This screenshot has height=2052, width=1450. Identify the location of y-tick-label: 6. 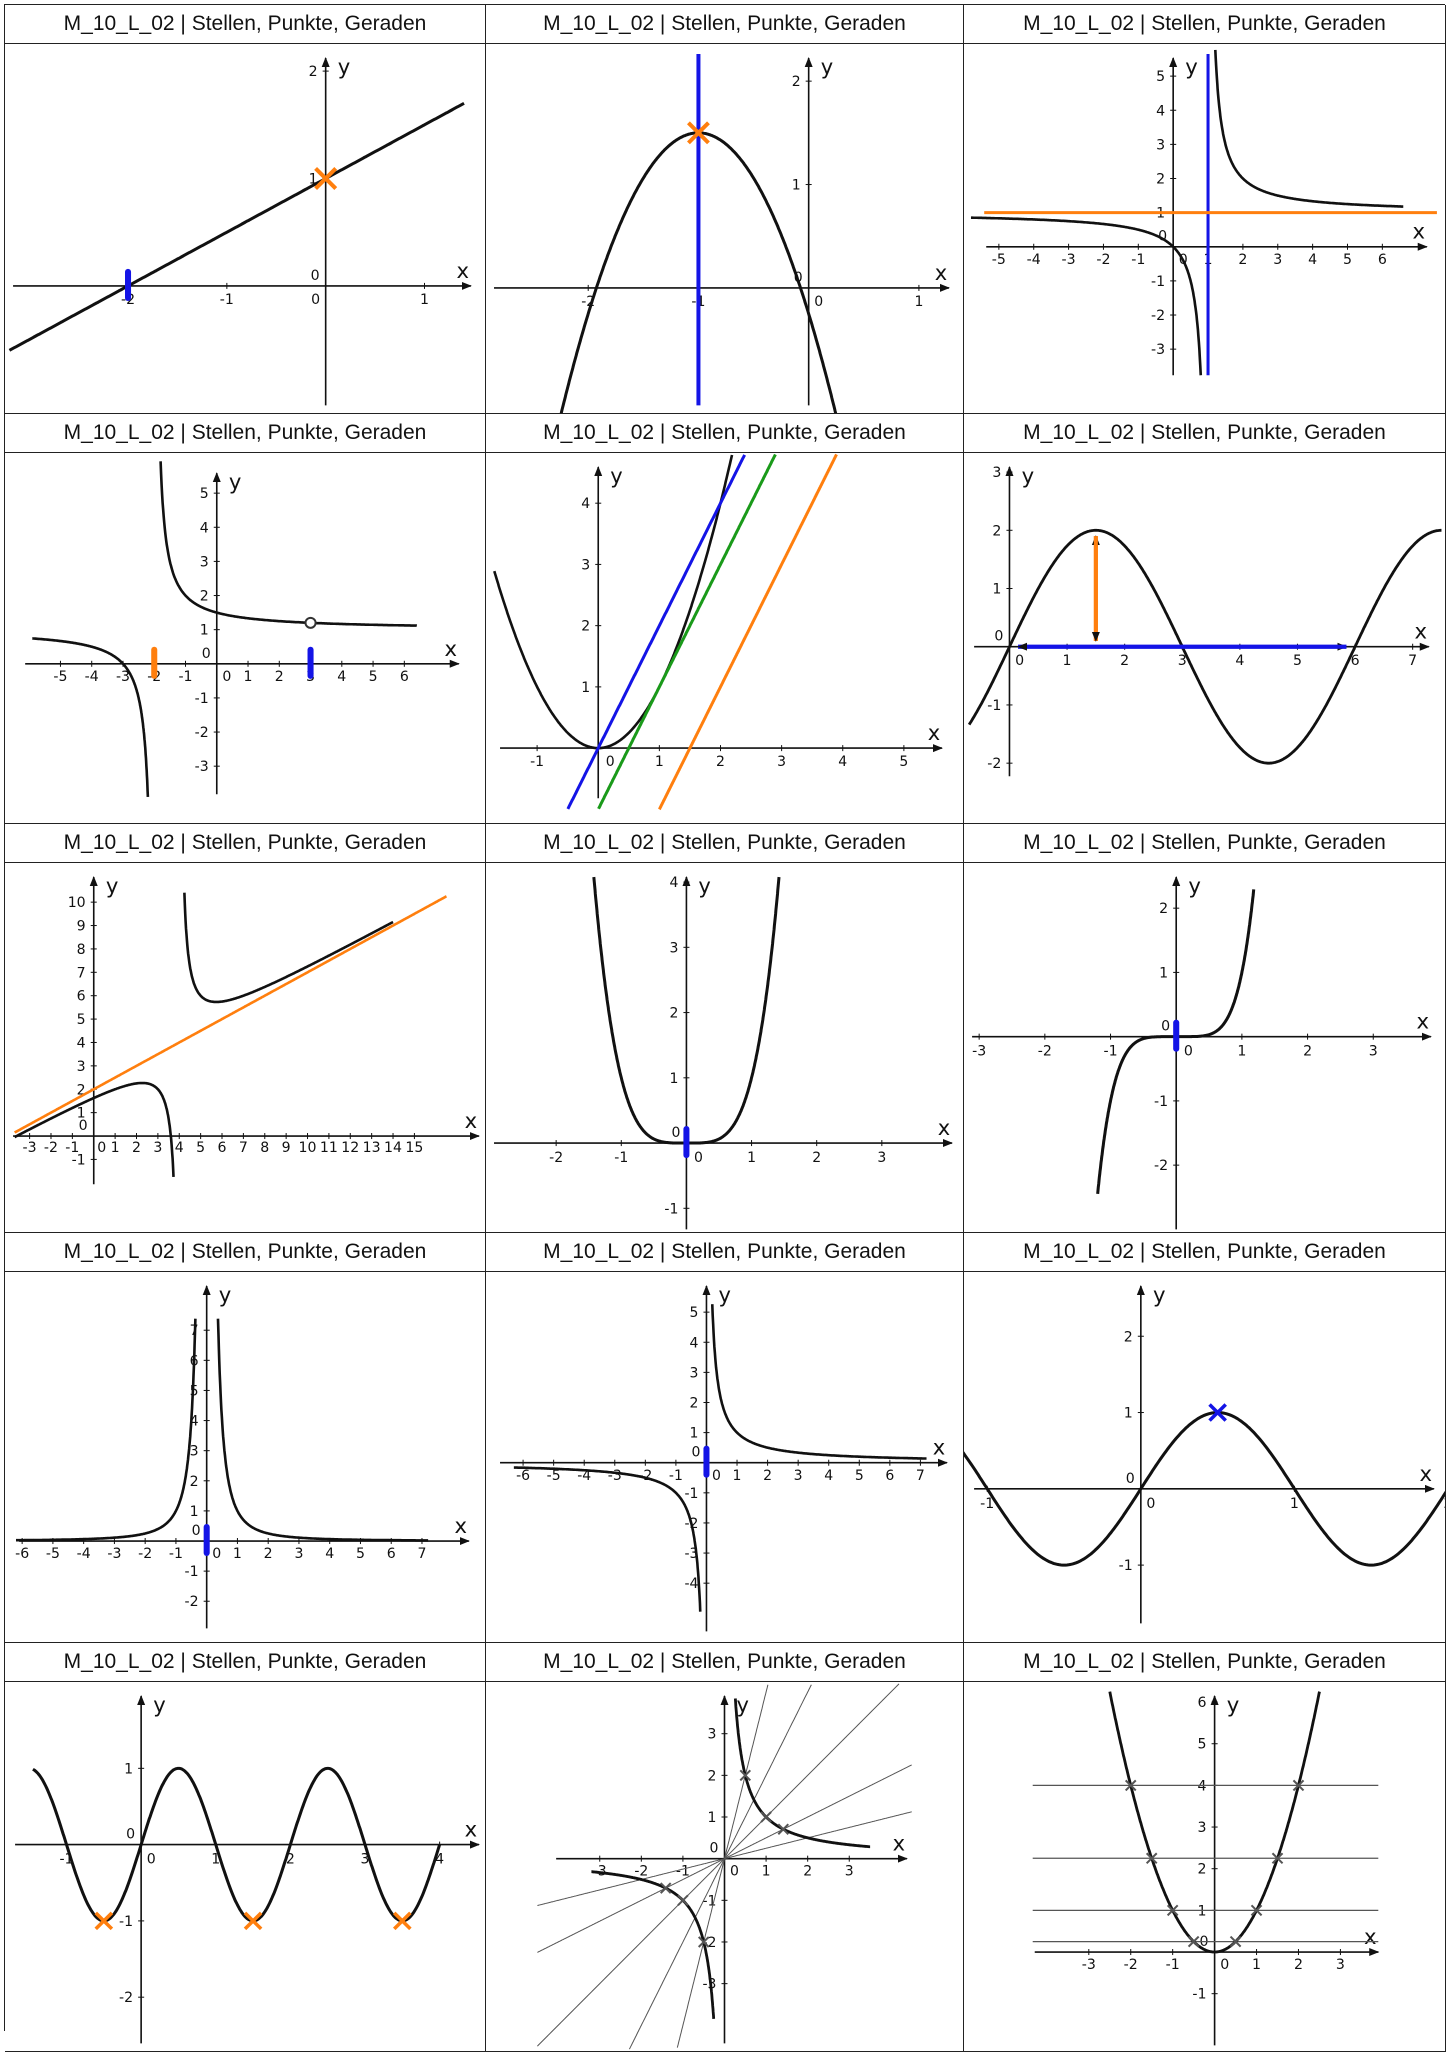
(81, 997).